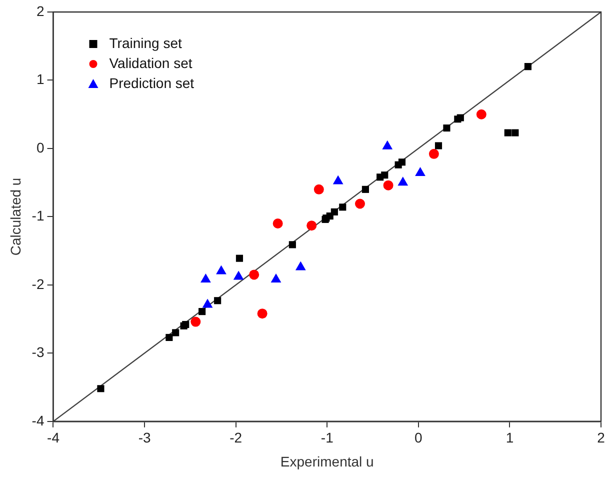 This screenshot has width=613, height=479. Describe the element at coordinates (40, 79) in the screenshot. I see `y-tick-label: 1` at that location.